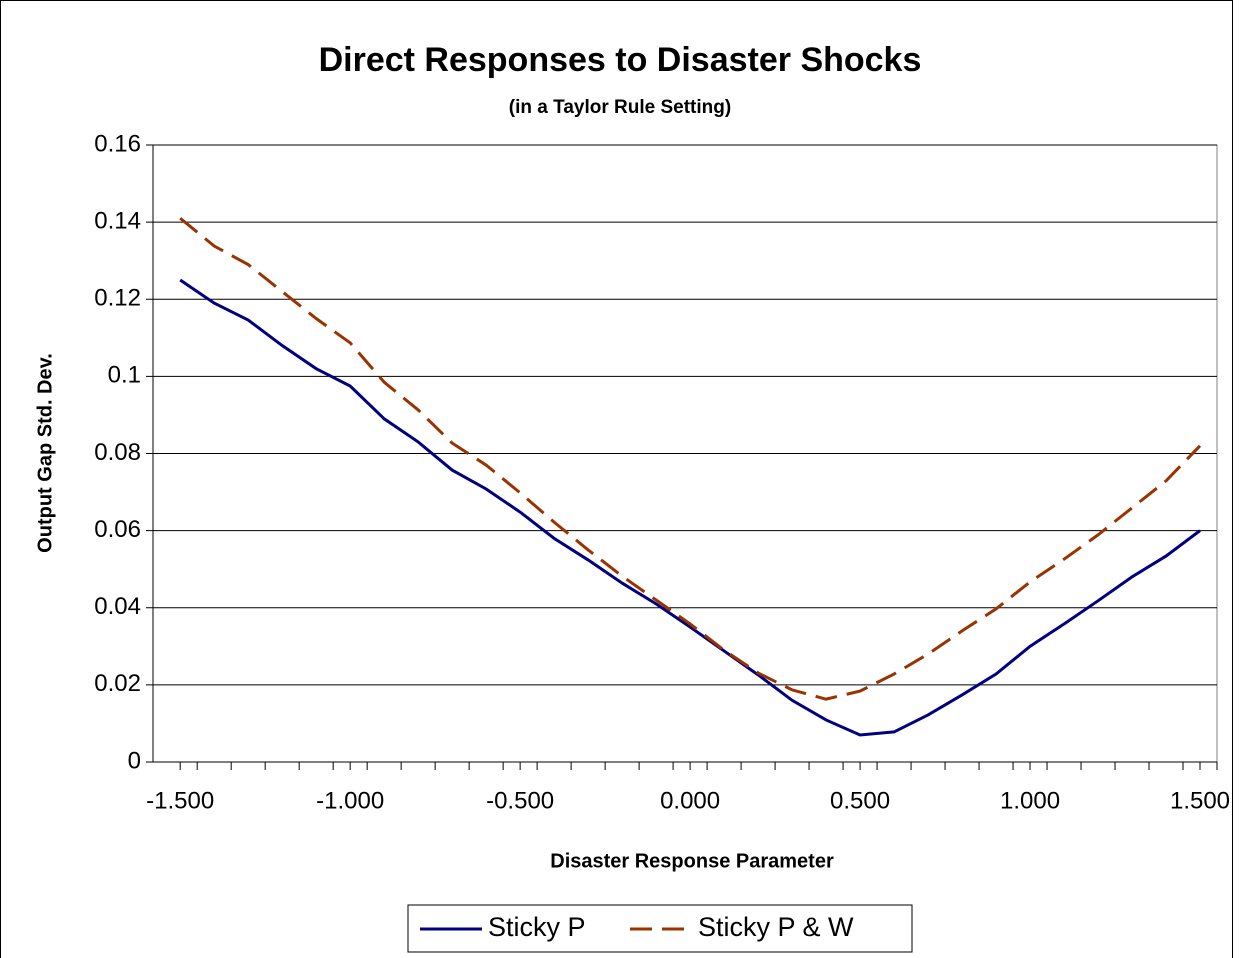 The image size is (1255, 958). What do you see at coordinates (180, 800) in the screenshot?
I see `x-tick-label: -1.500` at bounding box center [180, 800].